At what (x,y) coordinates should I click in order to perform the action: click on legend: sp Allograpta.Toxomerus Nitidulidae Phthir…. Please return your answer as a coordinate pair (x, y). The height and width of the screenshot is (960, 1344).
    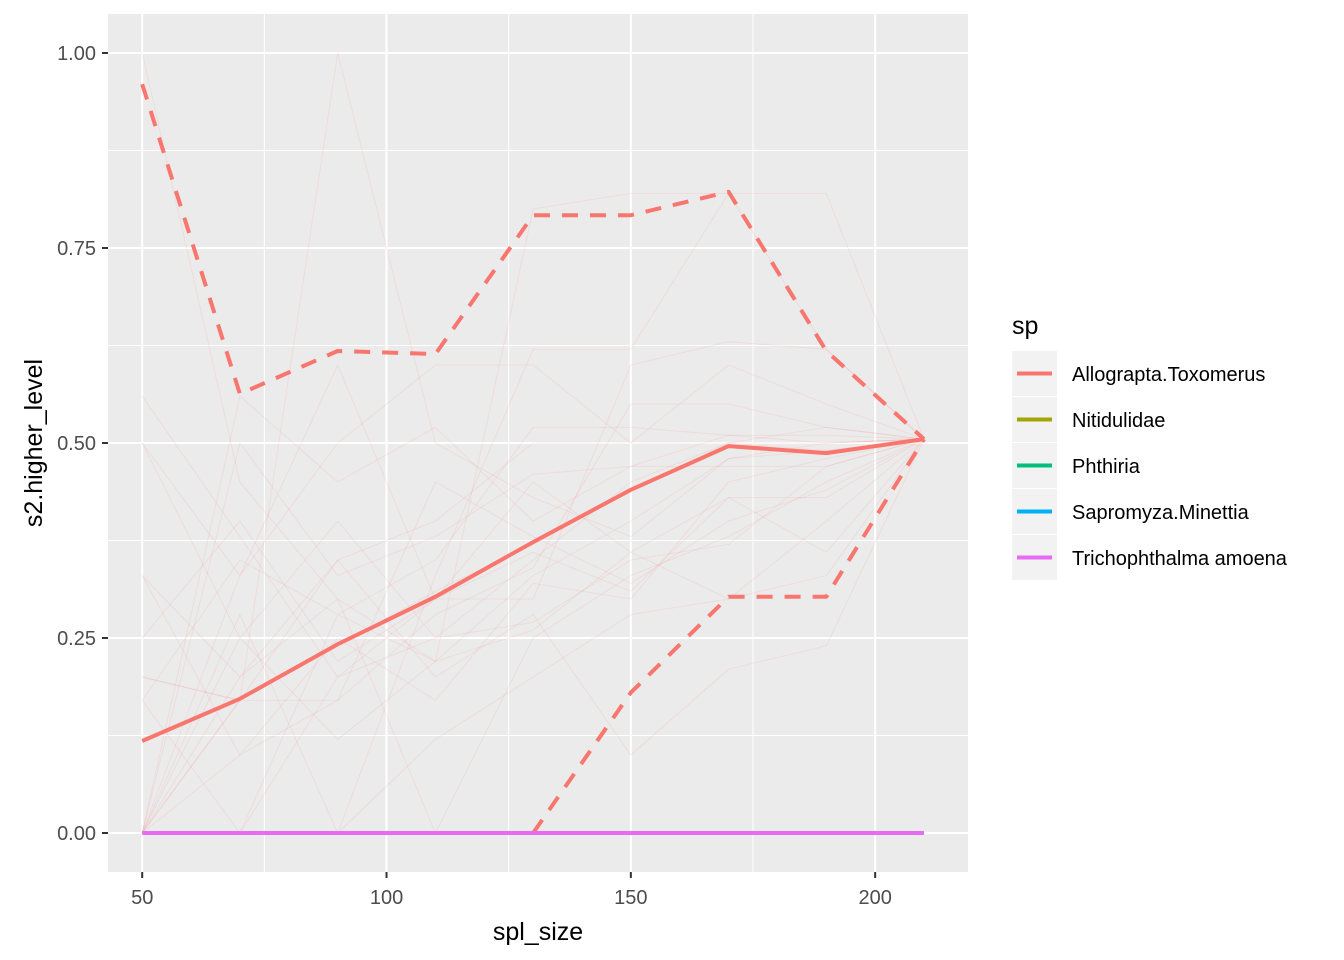
    Looking at the image, I should click on (1150, 446).